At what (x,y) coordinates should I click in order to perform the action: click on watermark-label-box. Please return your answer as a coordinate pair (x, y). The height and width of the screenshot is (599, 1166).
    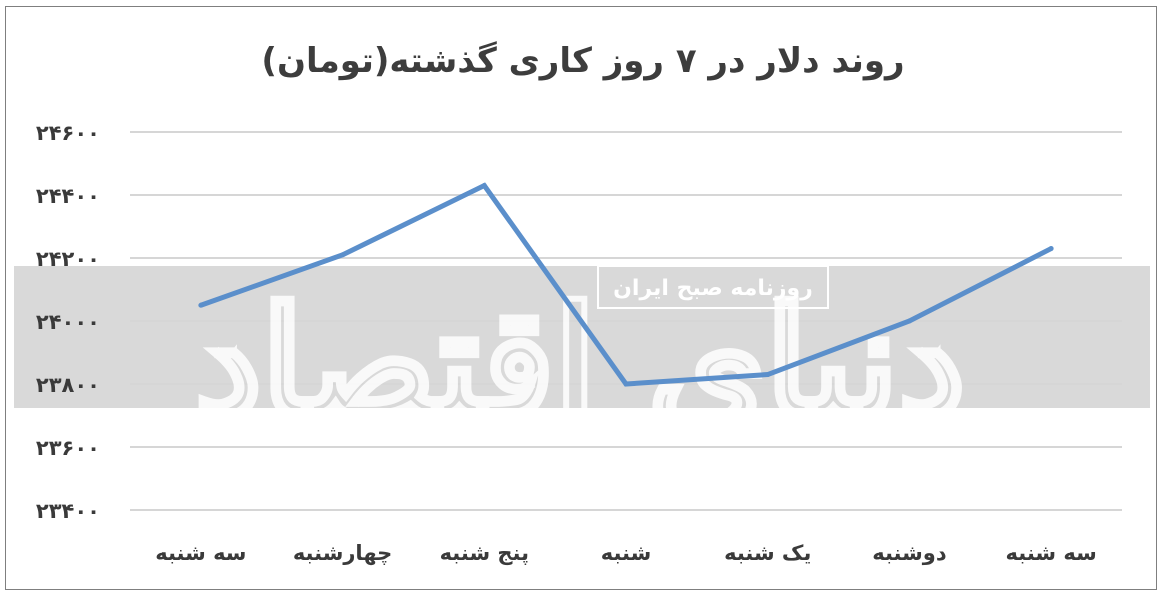
    Looking at the image, I should click on (713, 287).